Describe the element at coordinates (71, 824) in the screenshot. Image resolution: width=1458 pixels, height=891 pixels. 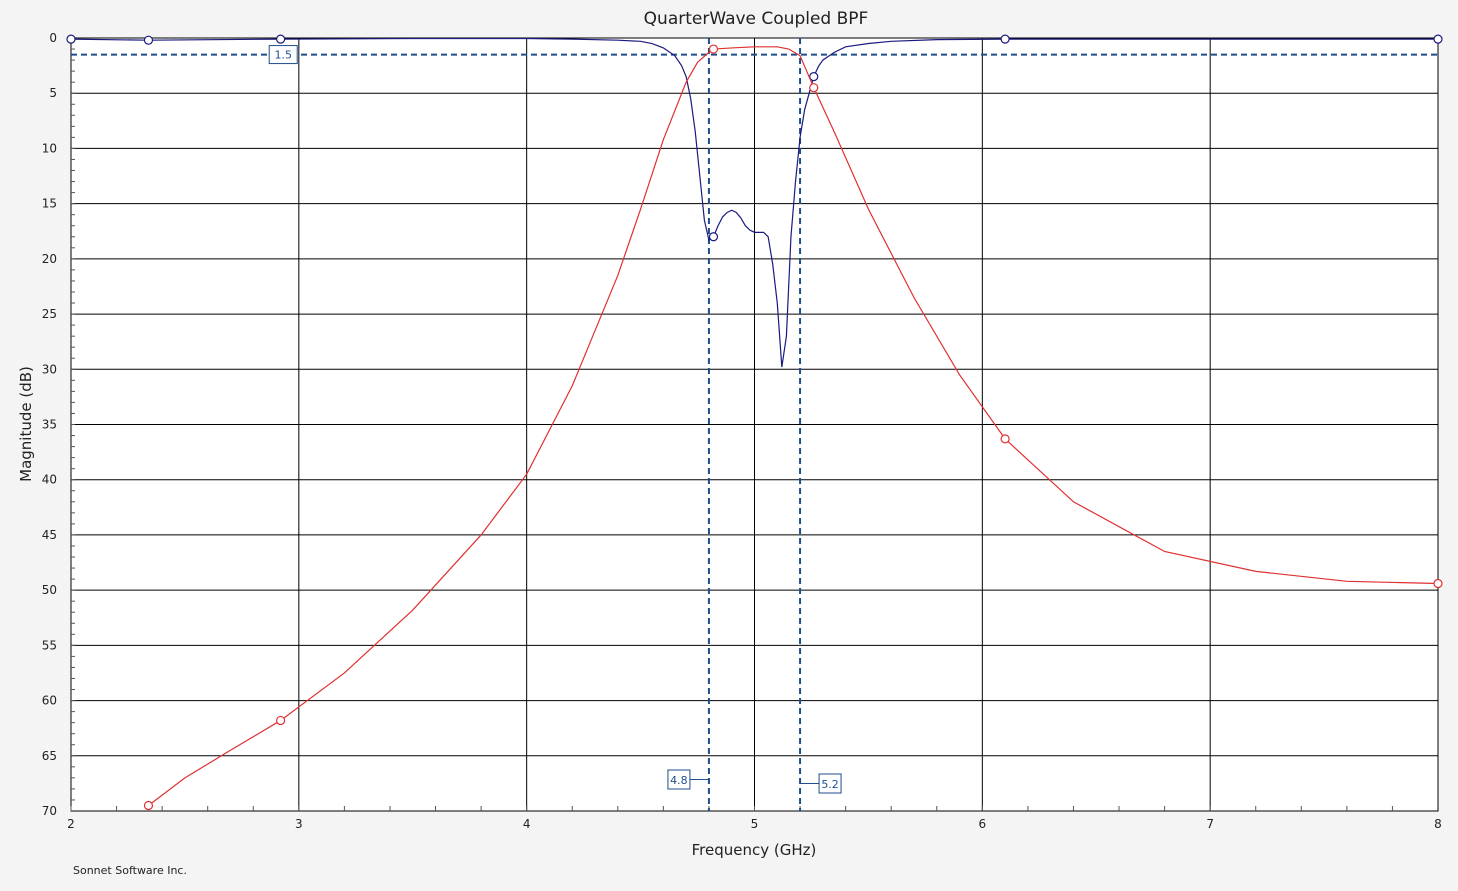
I see `x-tick-label: 2` at that location.